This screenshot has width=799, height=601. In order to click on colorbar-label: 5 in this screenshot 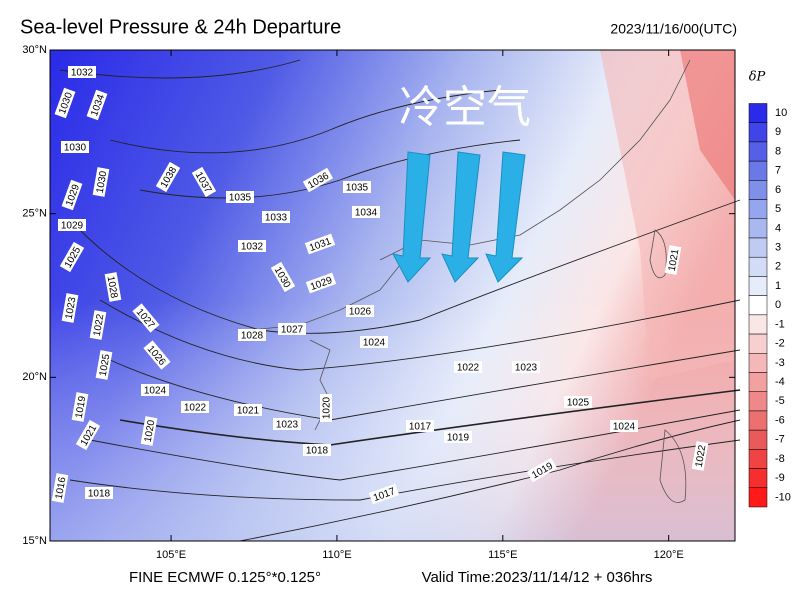, I will do `click(778, 209)`.